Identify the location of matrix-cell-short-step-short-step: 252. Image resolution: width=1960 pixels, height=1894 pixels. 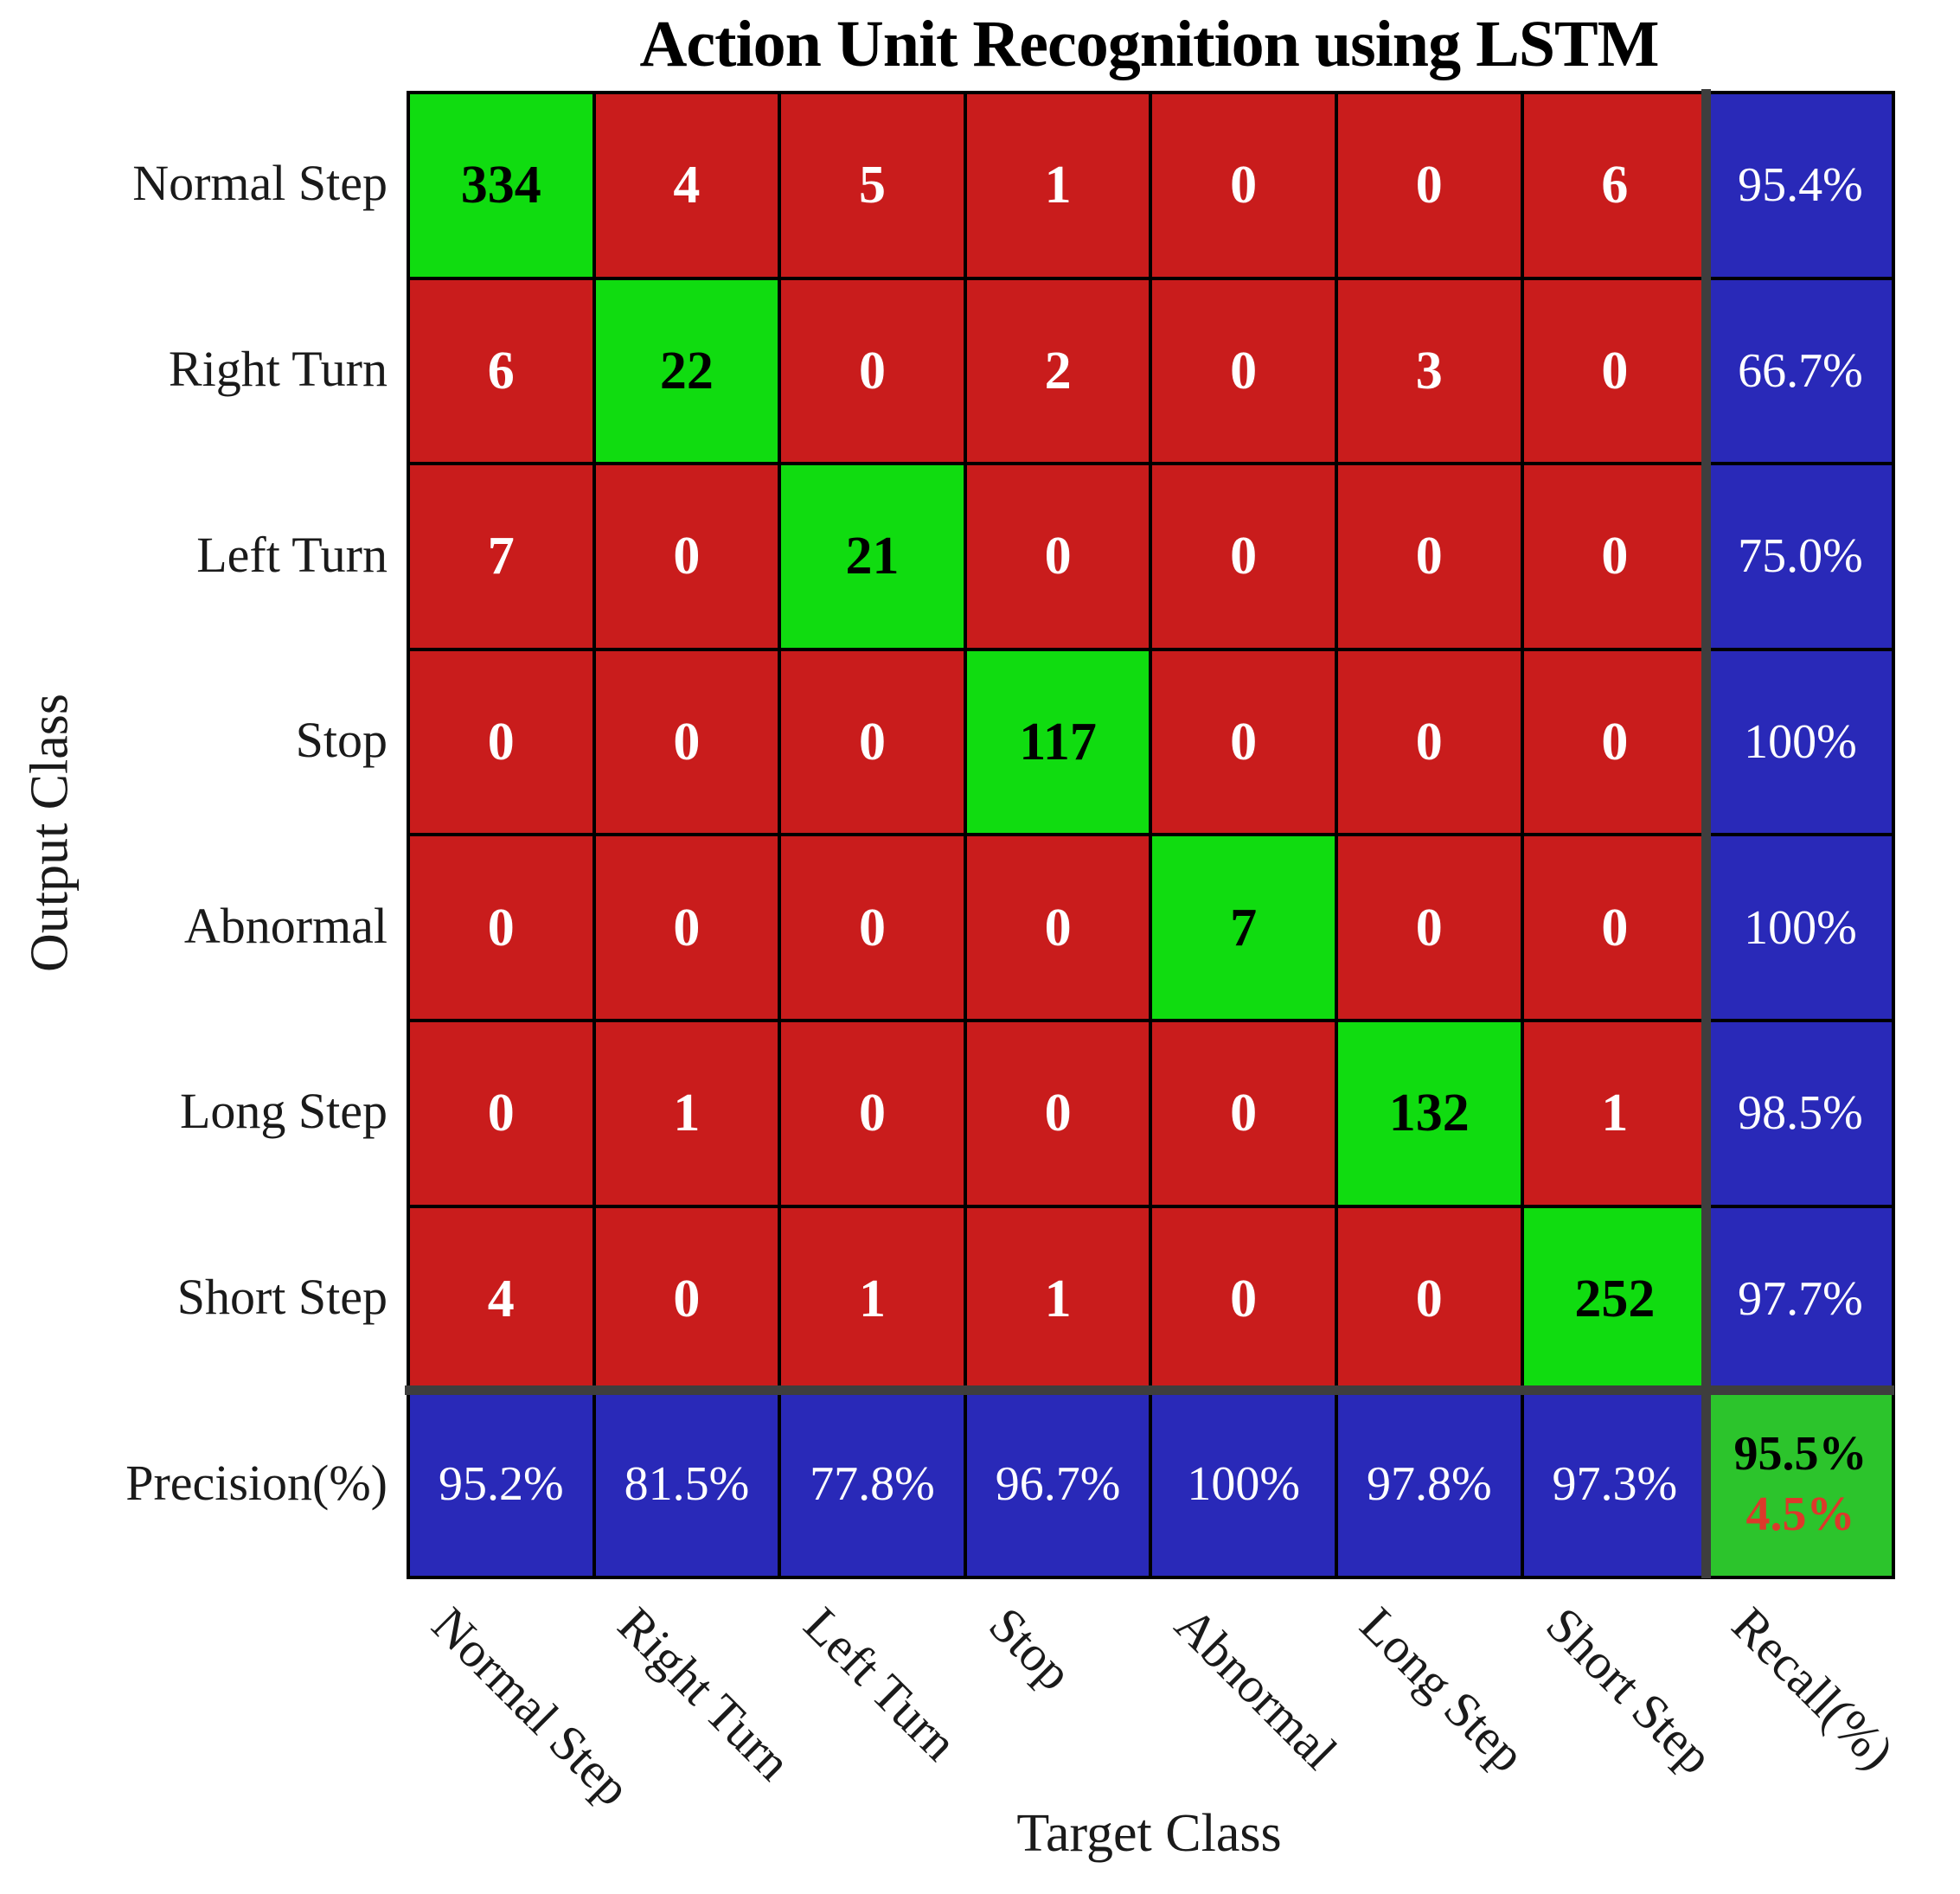
(1614, 1299).